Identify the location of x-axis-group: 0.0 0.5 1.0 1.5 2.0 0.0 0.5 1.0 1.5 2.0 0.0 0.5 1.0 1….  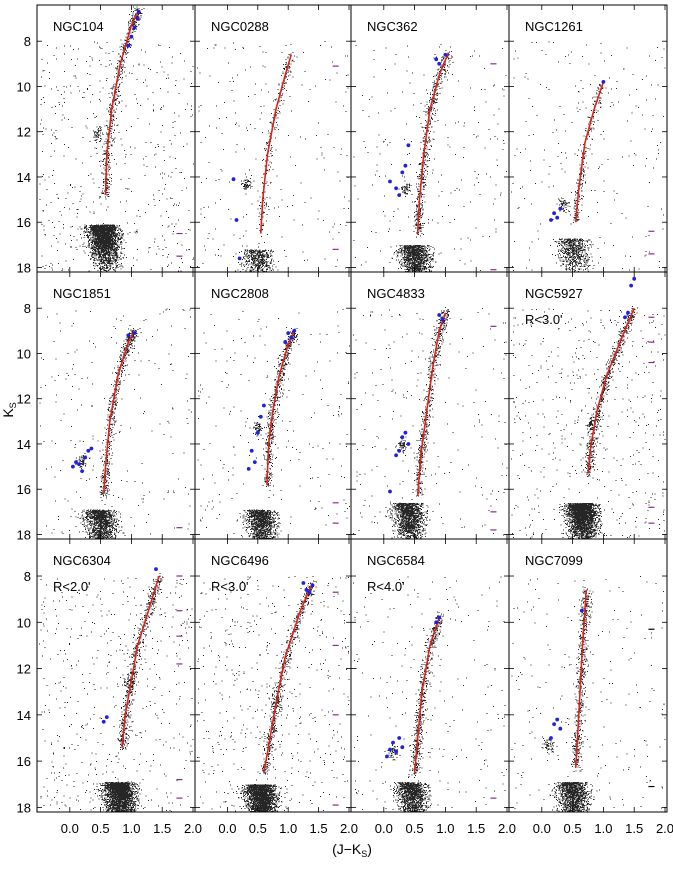
(367, 828).